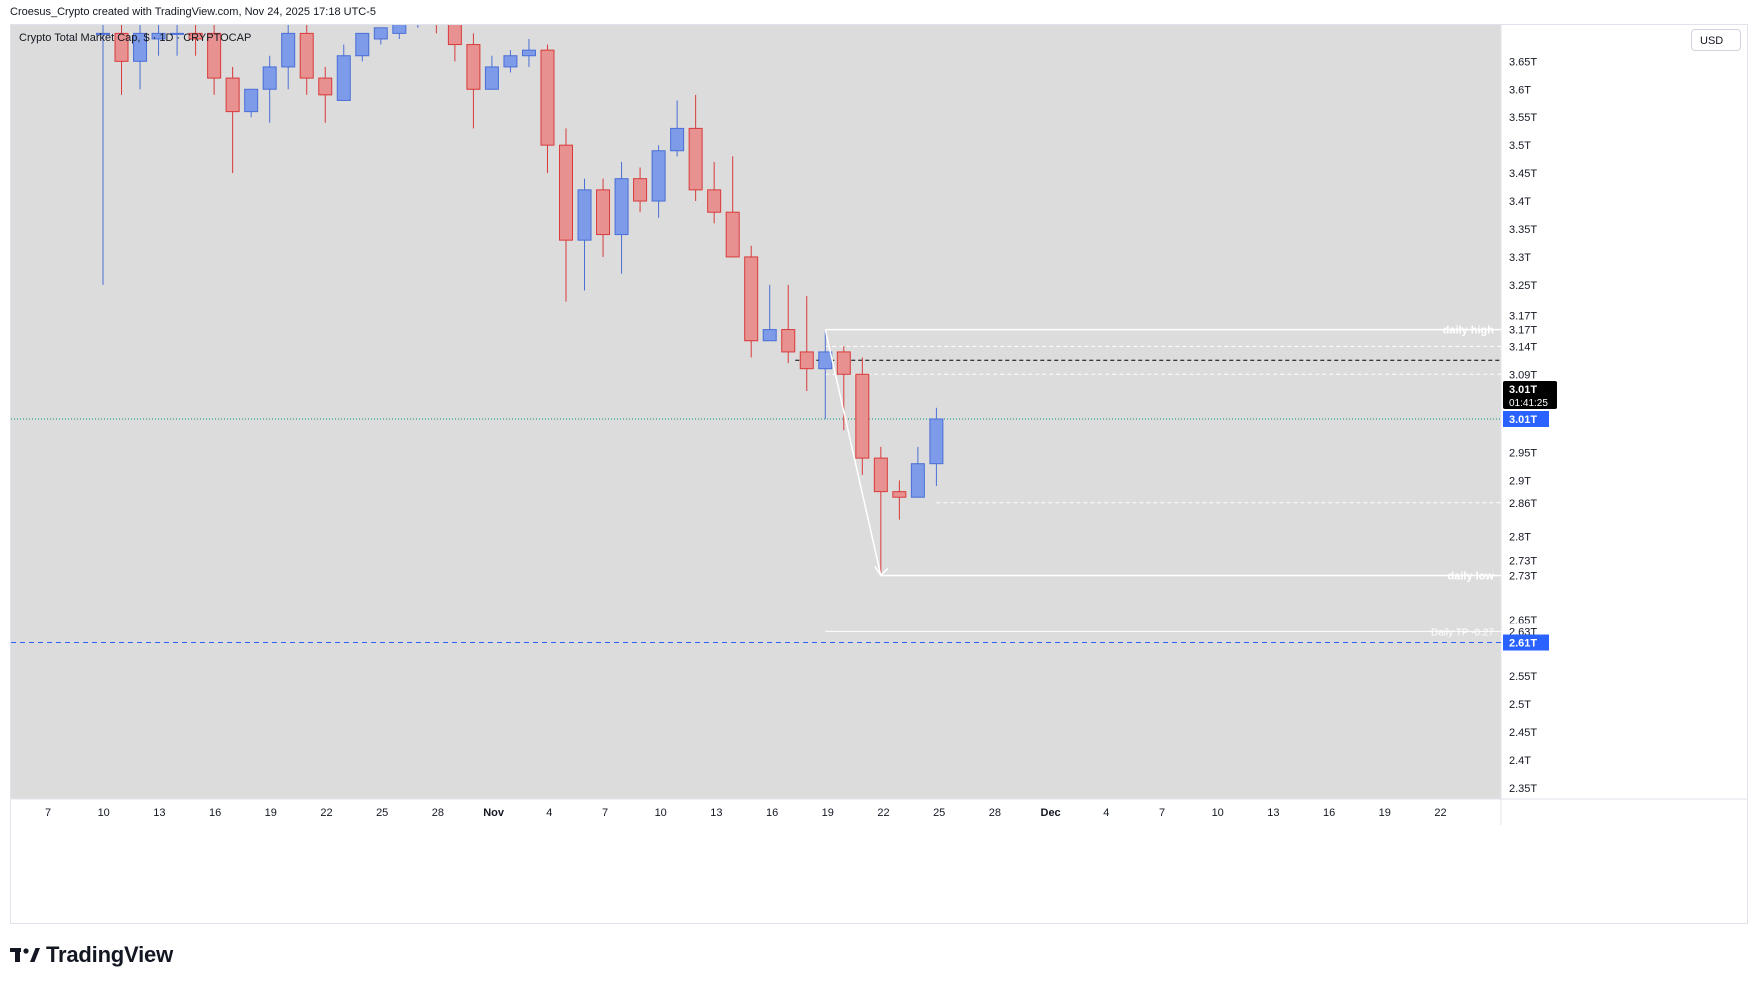  I want to click on axis-label-2-86: 2.86T, so click(1523, 504).